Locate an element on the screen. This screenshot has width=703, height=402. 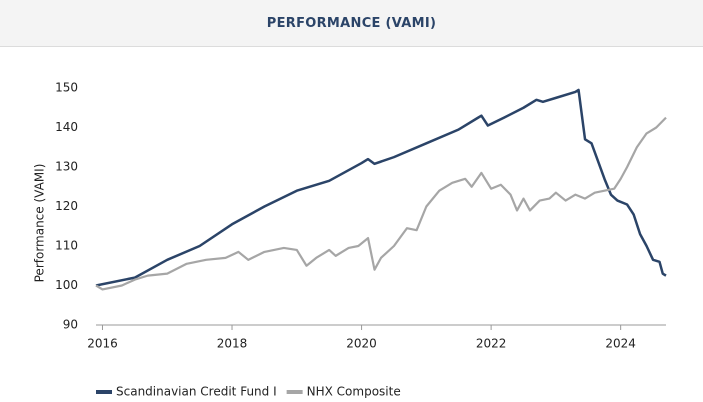
x-tick-label: 2022 is located at coordinates (491, 344).